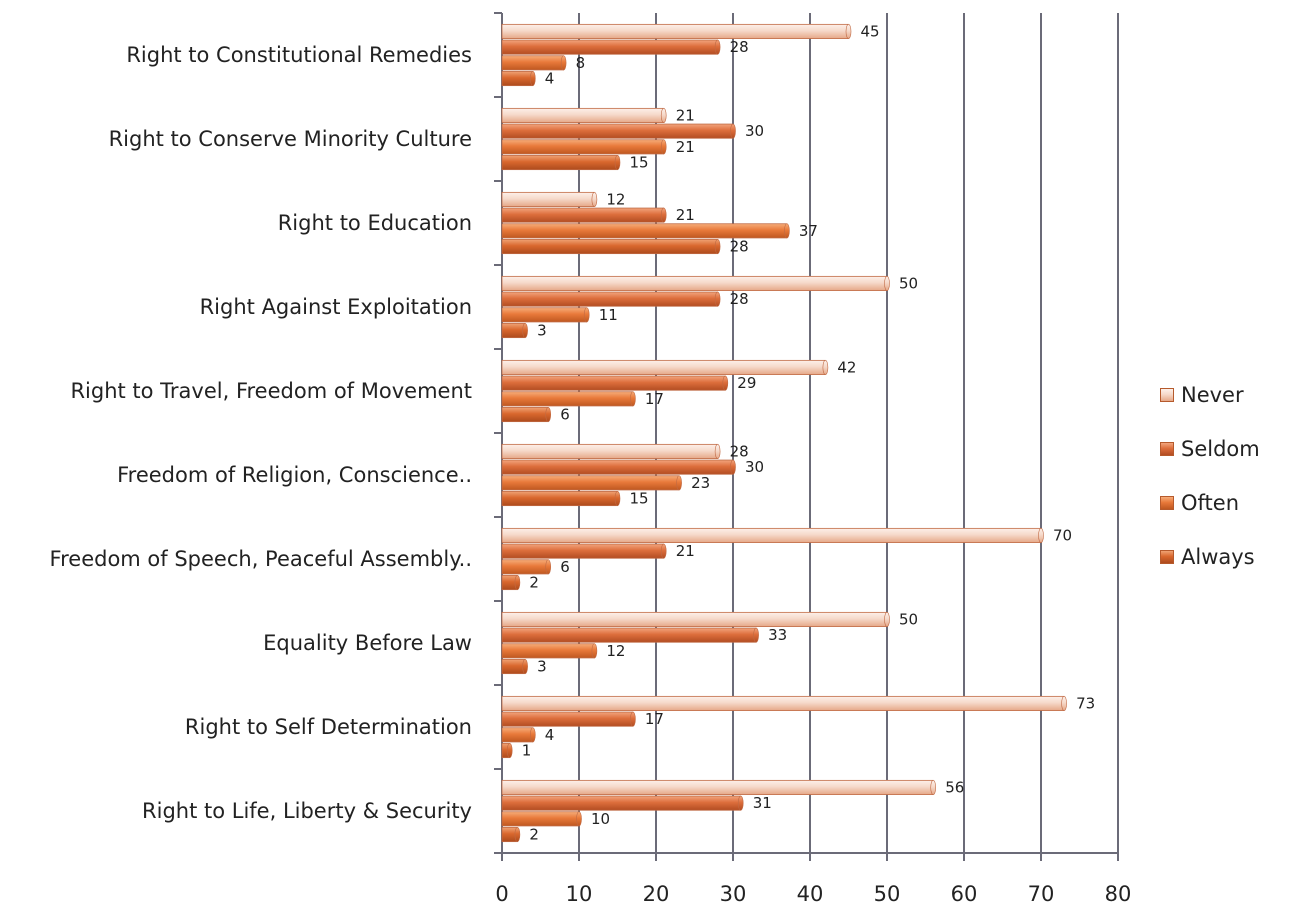 The image size is (1301, 910). I want to click on data-label: 73, so click(1085, 703).